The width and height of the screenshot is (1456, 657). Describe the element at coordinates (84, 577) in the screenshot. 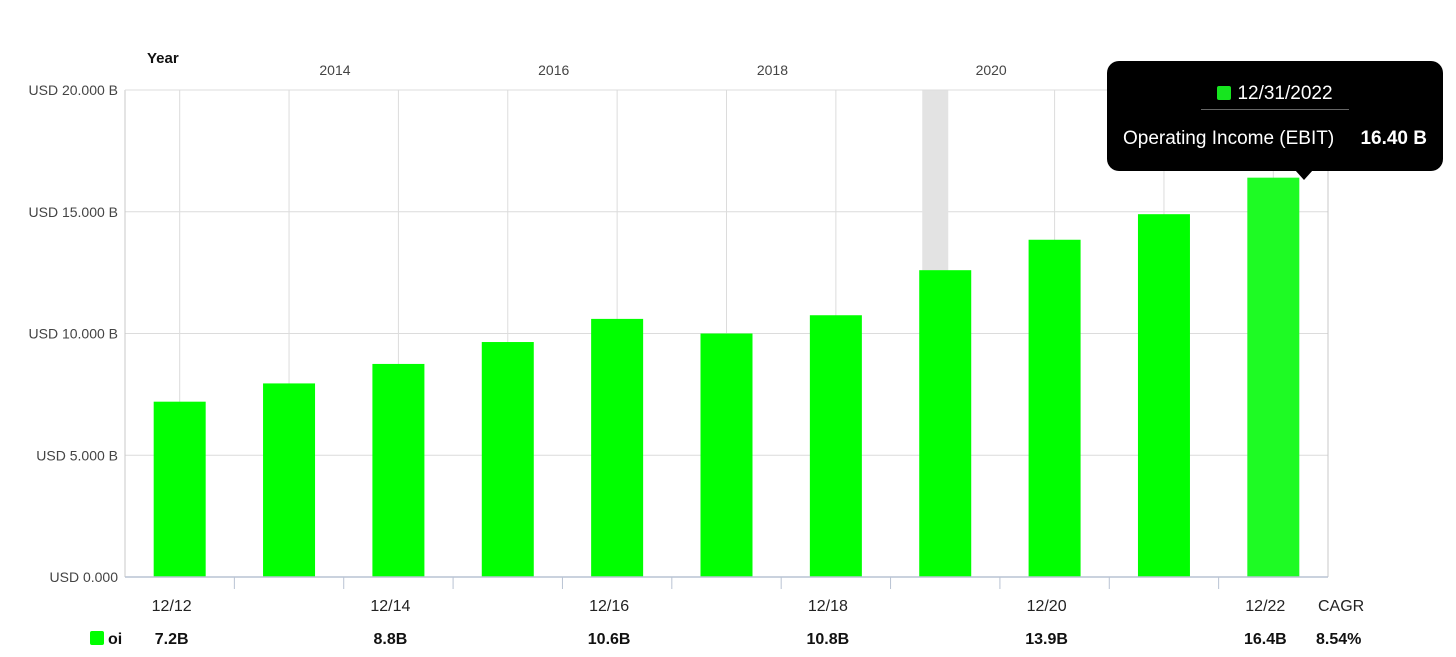

I see `y-tick-label: USD 0.000` at that location.